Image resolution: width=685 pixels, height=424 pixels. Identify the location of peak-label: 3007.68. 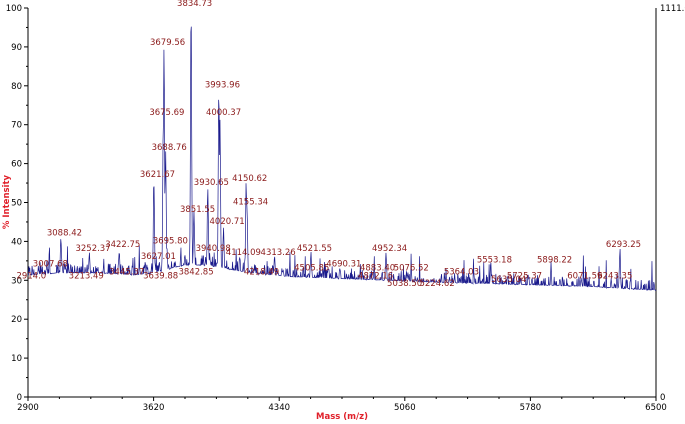
(50, 265).